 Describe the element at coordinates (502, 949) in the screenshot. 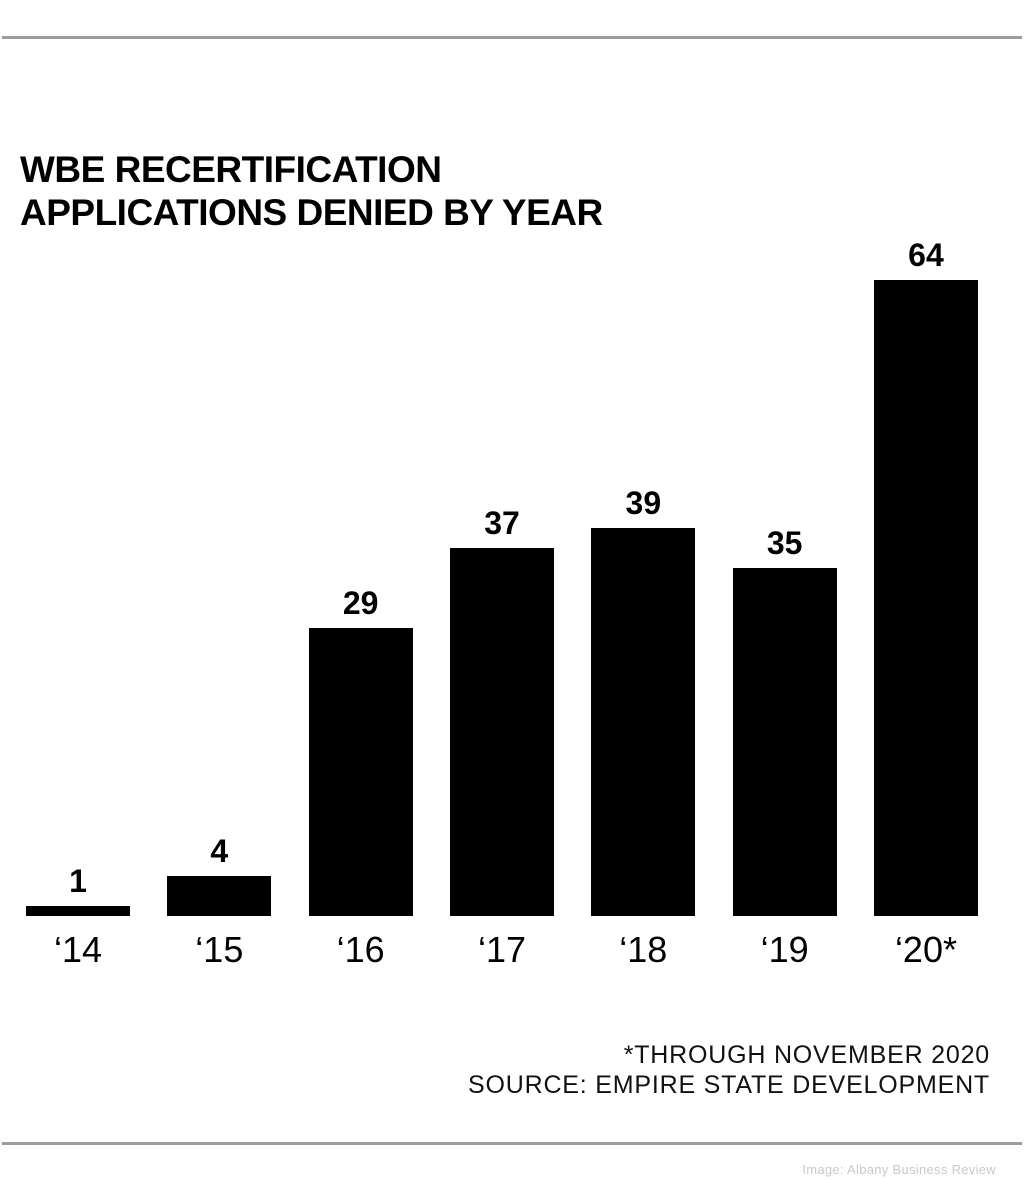

I see `bar-x-label: ‘17` at that location.